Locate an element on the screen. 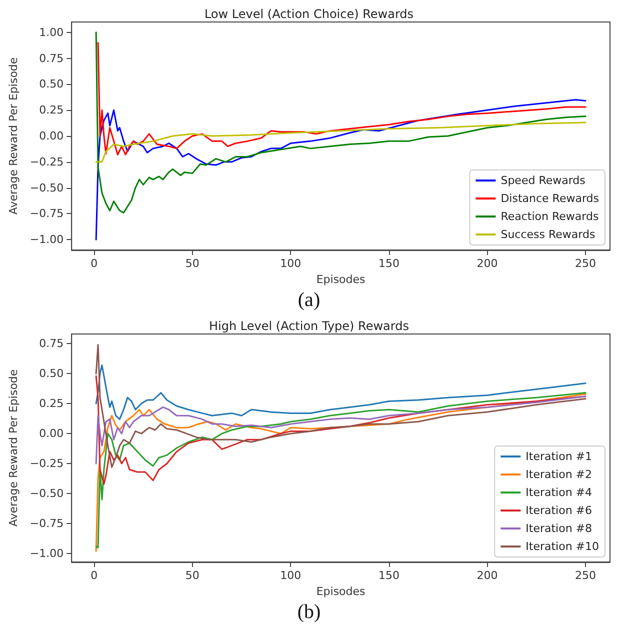 The width and height of the screenshot is (618, 624). legend-label: Iteration #6 is located at coordinates (559, 510).